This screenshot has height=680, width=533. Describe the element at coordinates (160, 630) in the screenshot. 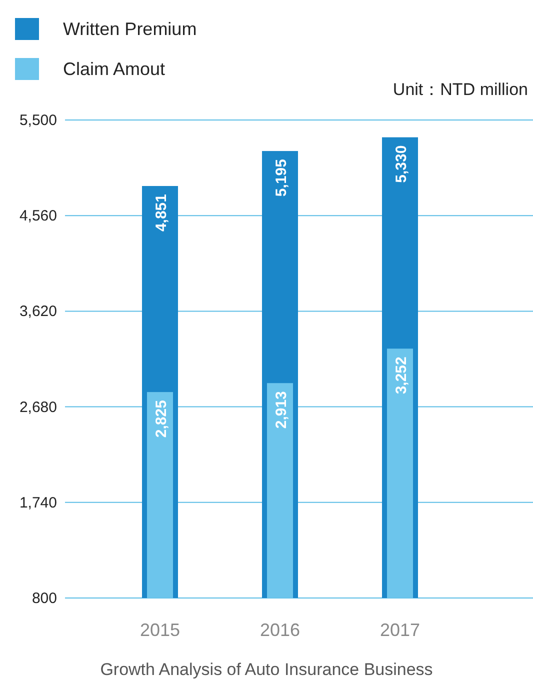

I see `x-tick-label: 2015` at that location.